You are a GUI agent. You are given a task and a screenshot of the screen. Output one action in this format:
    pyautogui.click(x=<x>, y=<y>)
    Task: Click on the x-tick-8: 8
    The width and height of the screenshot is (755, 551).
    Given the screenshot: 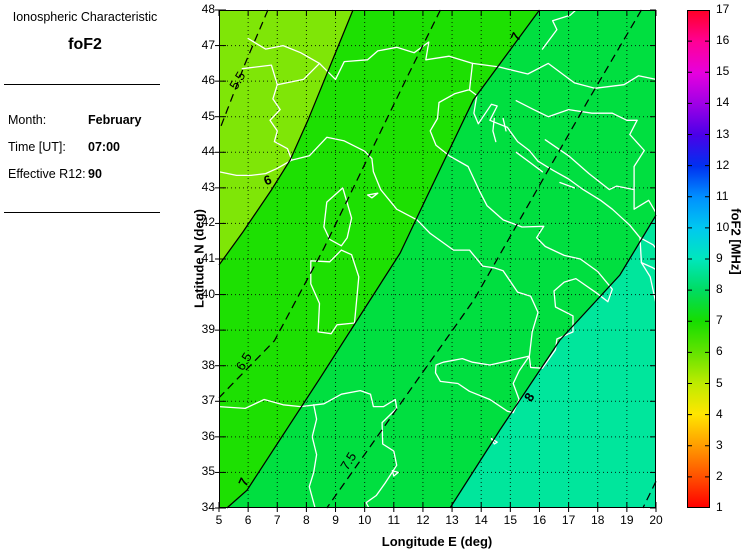 What is the action you would take?
    pyautogui.click(x=306, y=520)
    